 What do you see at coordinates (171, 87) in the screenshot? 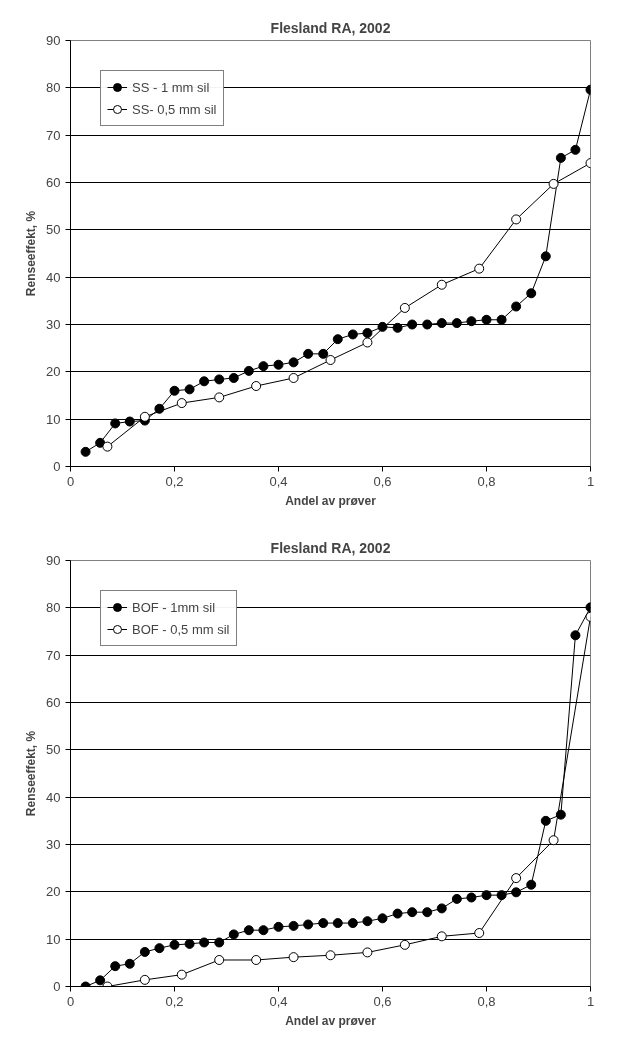
I see `legend-label: SS - 1 mm sil` at bounding box center [171, 87].